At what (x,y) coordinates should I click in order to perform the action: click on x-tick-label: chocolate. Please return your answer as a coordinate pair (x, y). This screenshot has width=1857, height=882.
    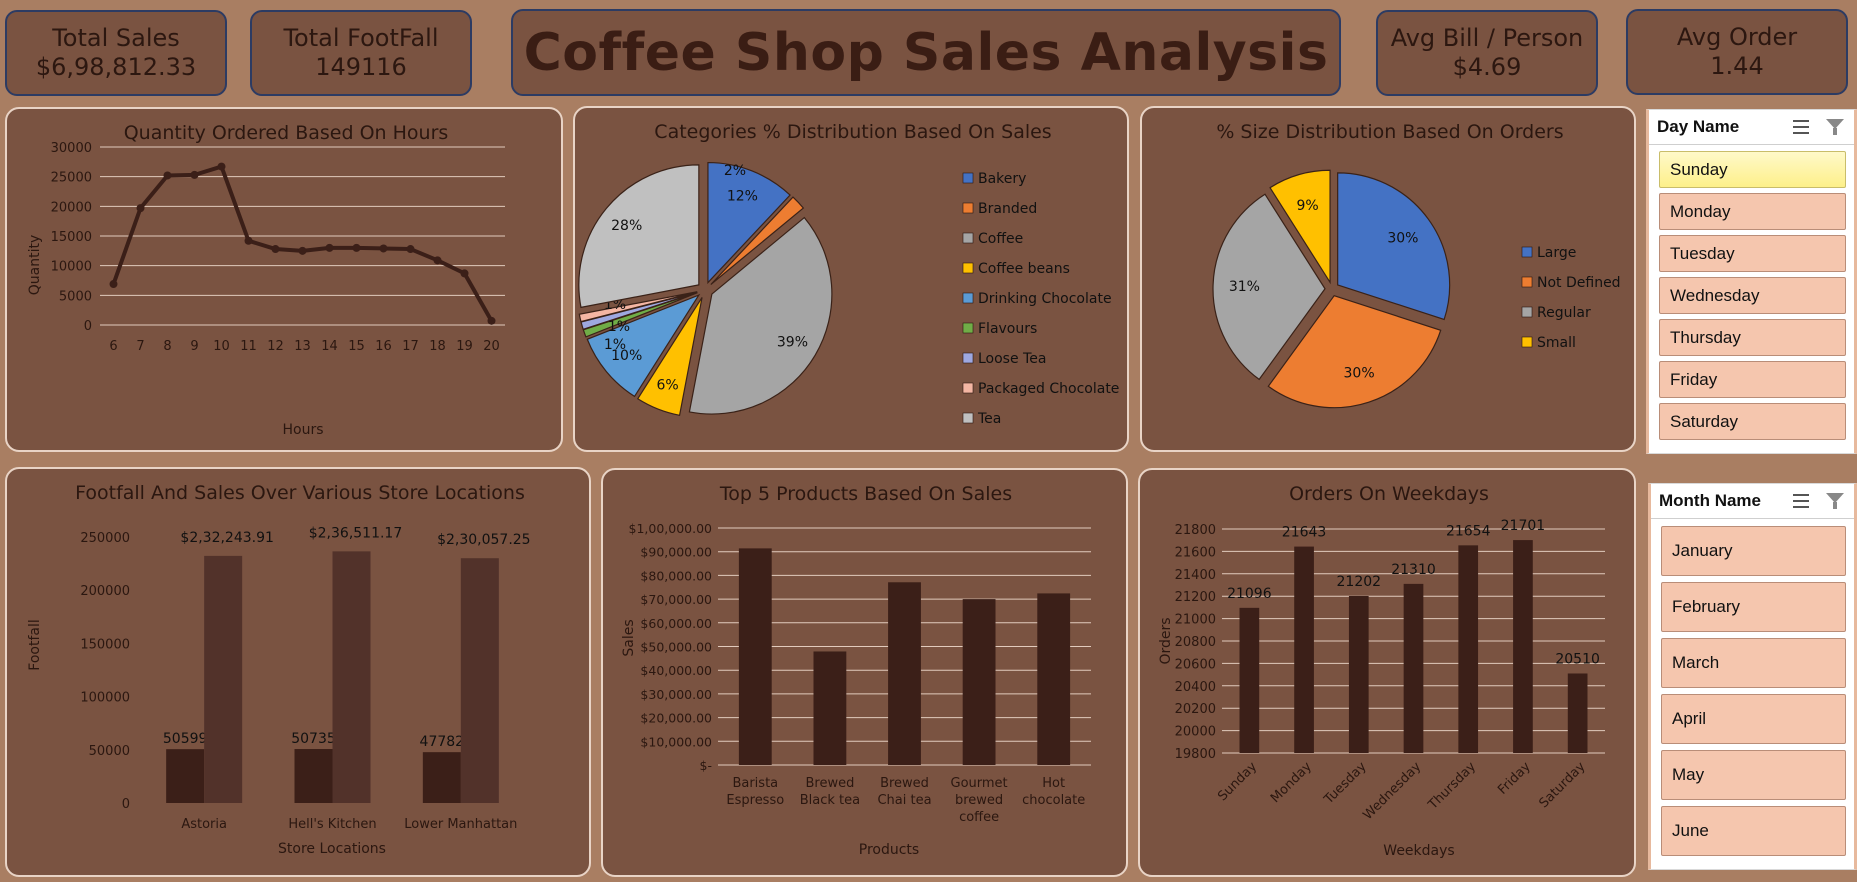
    Looking at the image, I should click on (1053, 800).